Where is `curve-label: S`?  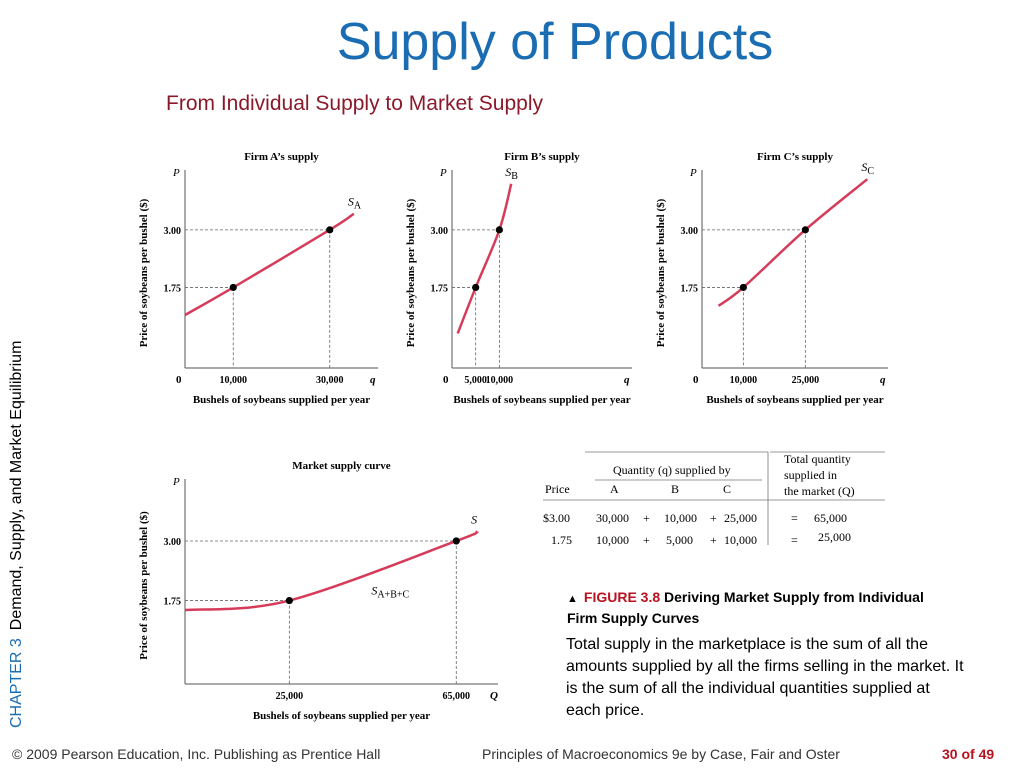 curve-label: S is located at coordinates (474, 519).